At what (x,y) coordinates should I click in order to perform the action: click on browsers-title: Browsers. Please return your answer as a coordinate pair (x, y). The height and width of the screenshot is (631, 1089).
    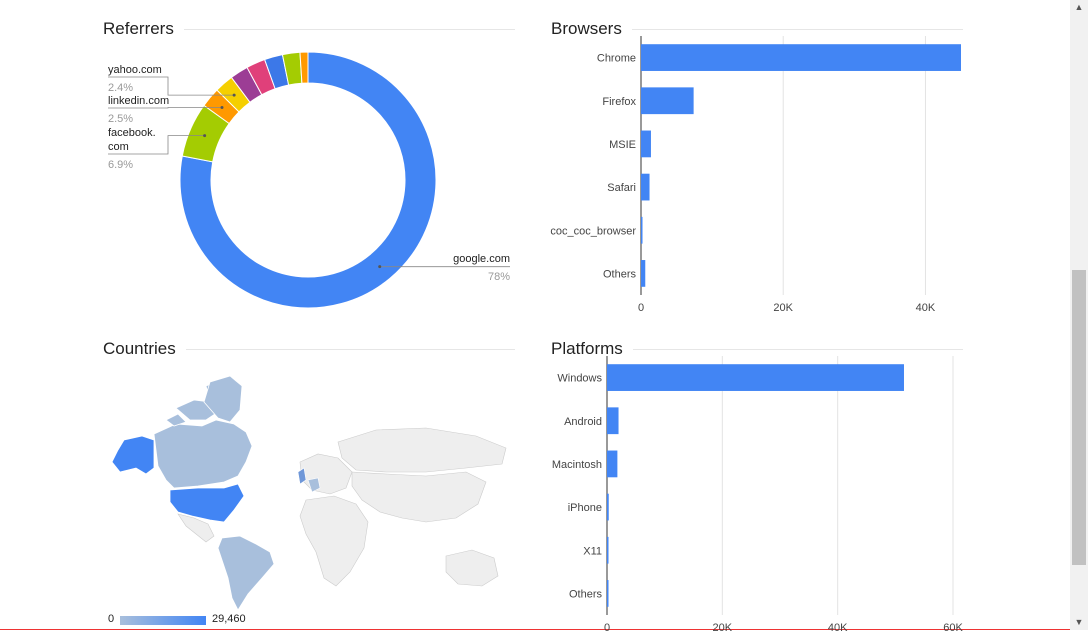
    Looking at the image, I should click on (591, 29).